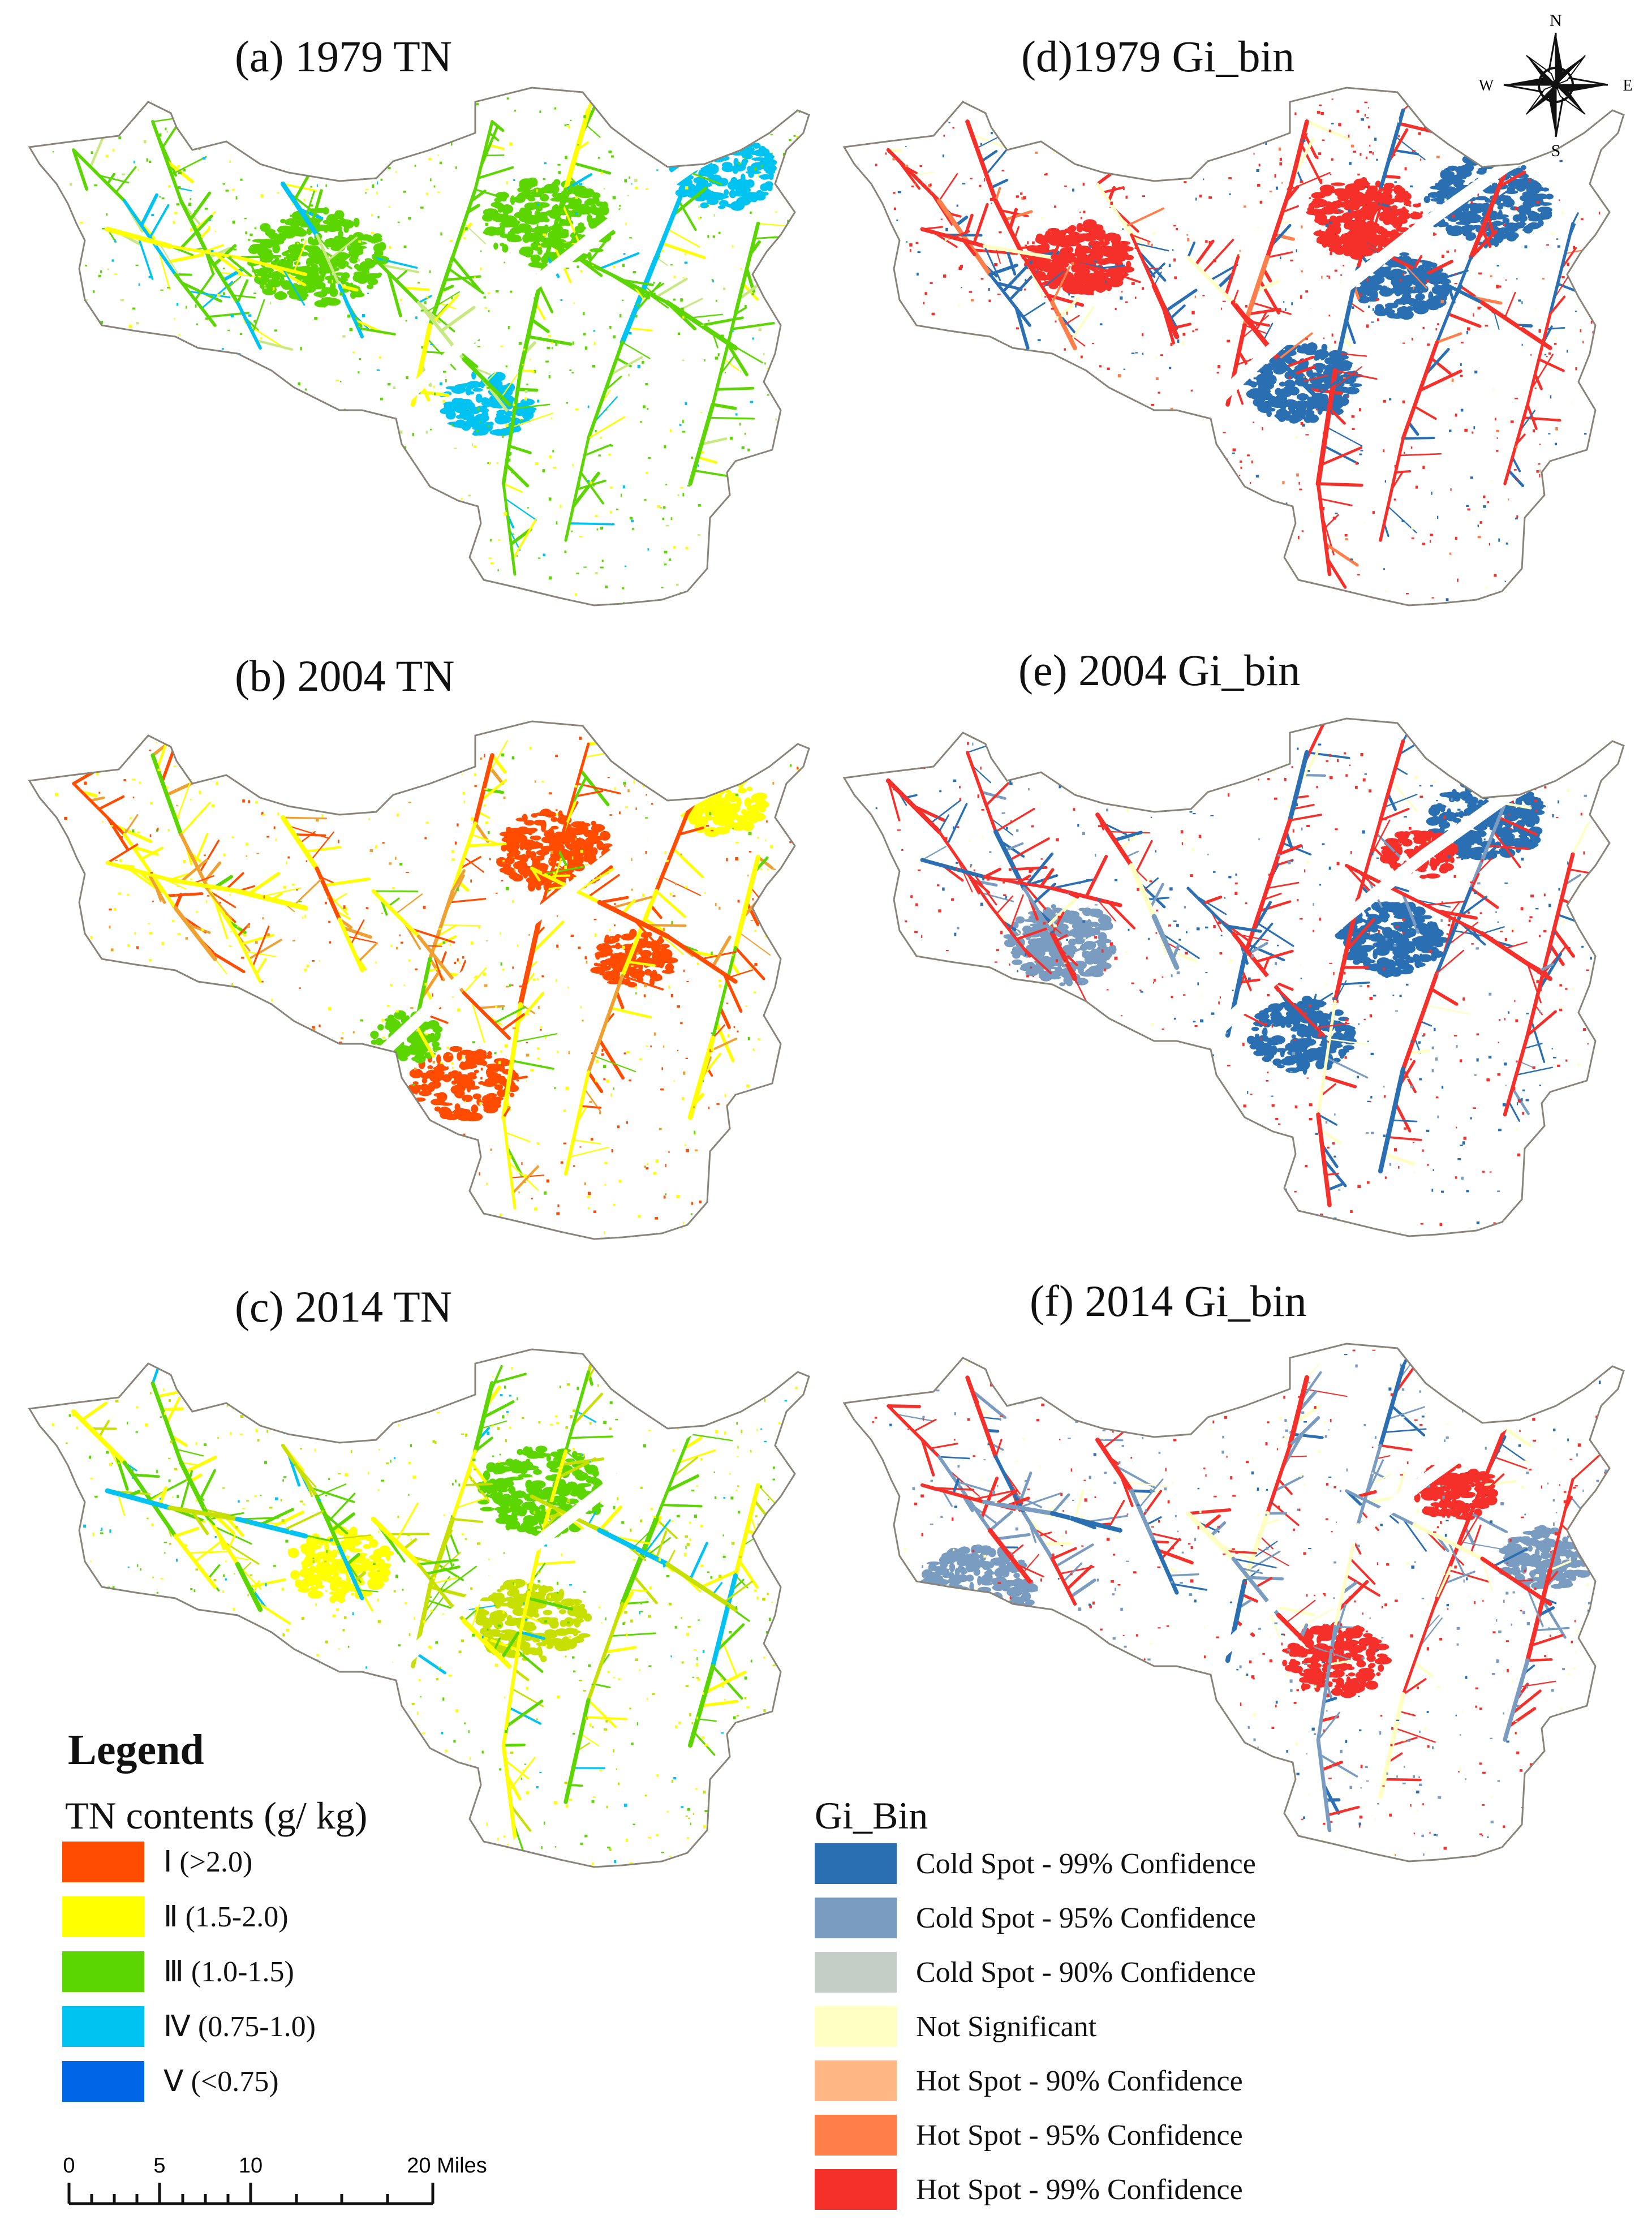  I want to click on gi-legend-item: Cold Spot - 99% Confidence, so click(1035, 1863).